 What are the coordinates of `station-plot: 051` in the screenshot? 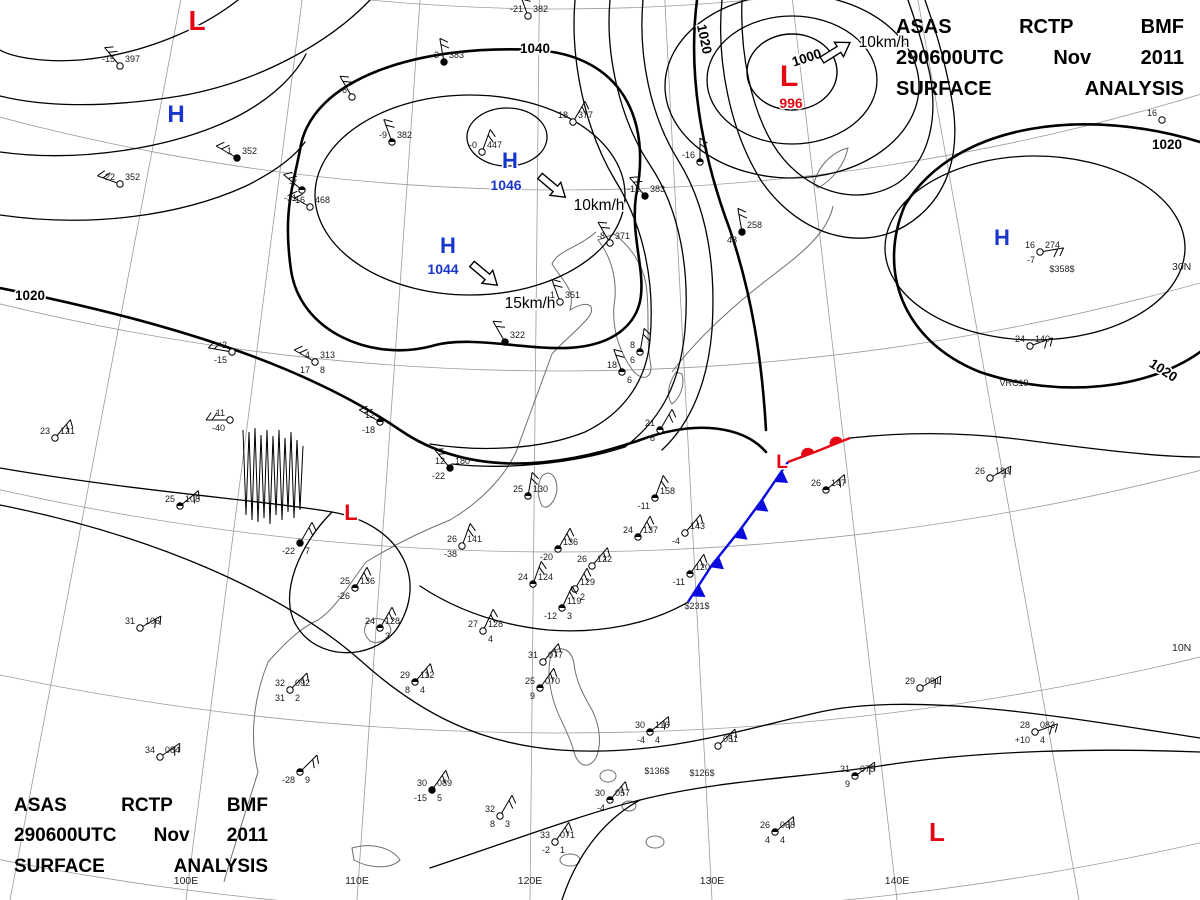 It's located at (726, 739).